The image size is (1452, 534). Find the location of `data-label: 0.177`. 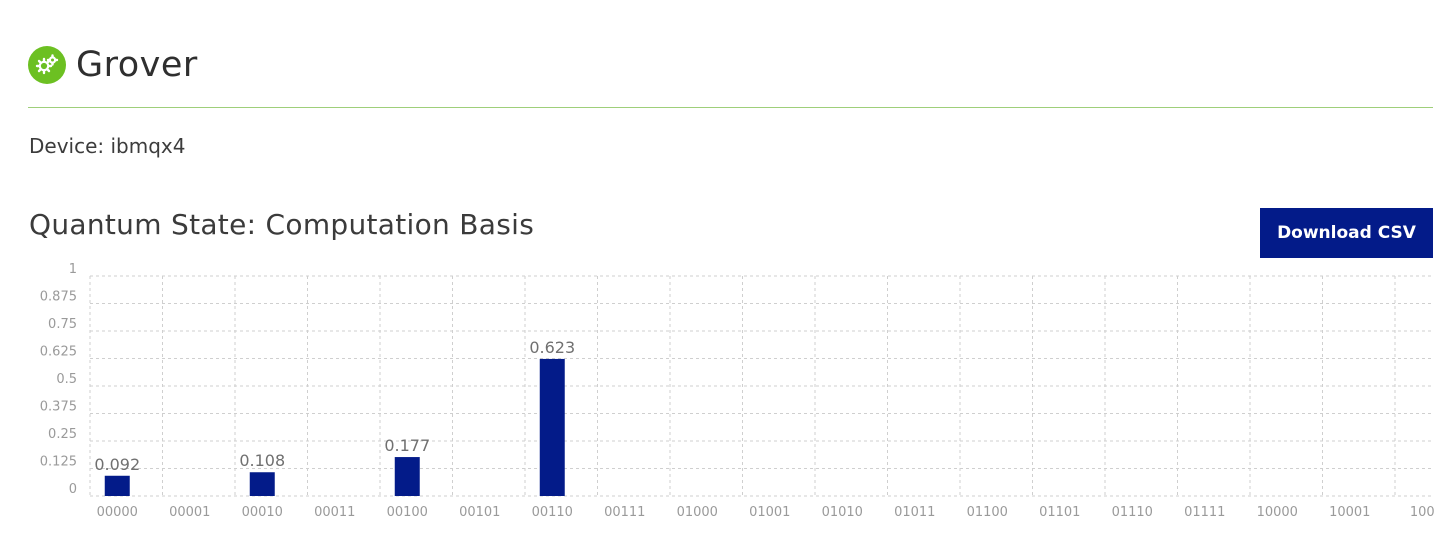

data-label: 0.177 is located at coordinates (407, 445).